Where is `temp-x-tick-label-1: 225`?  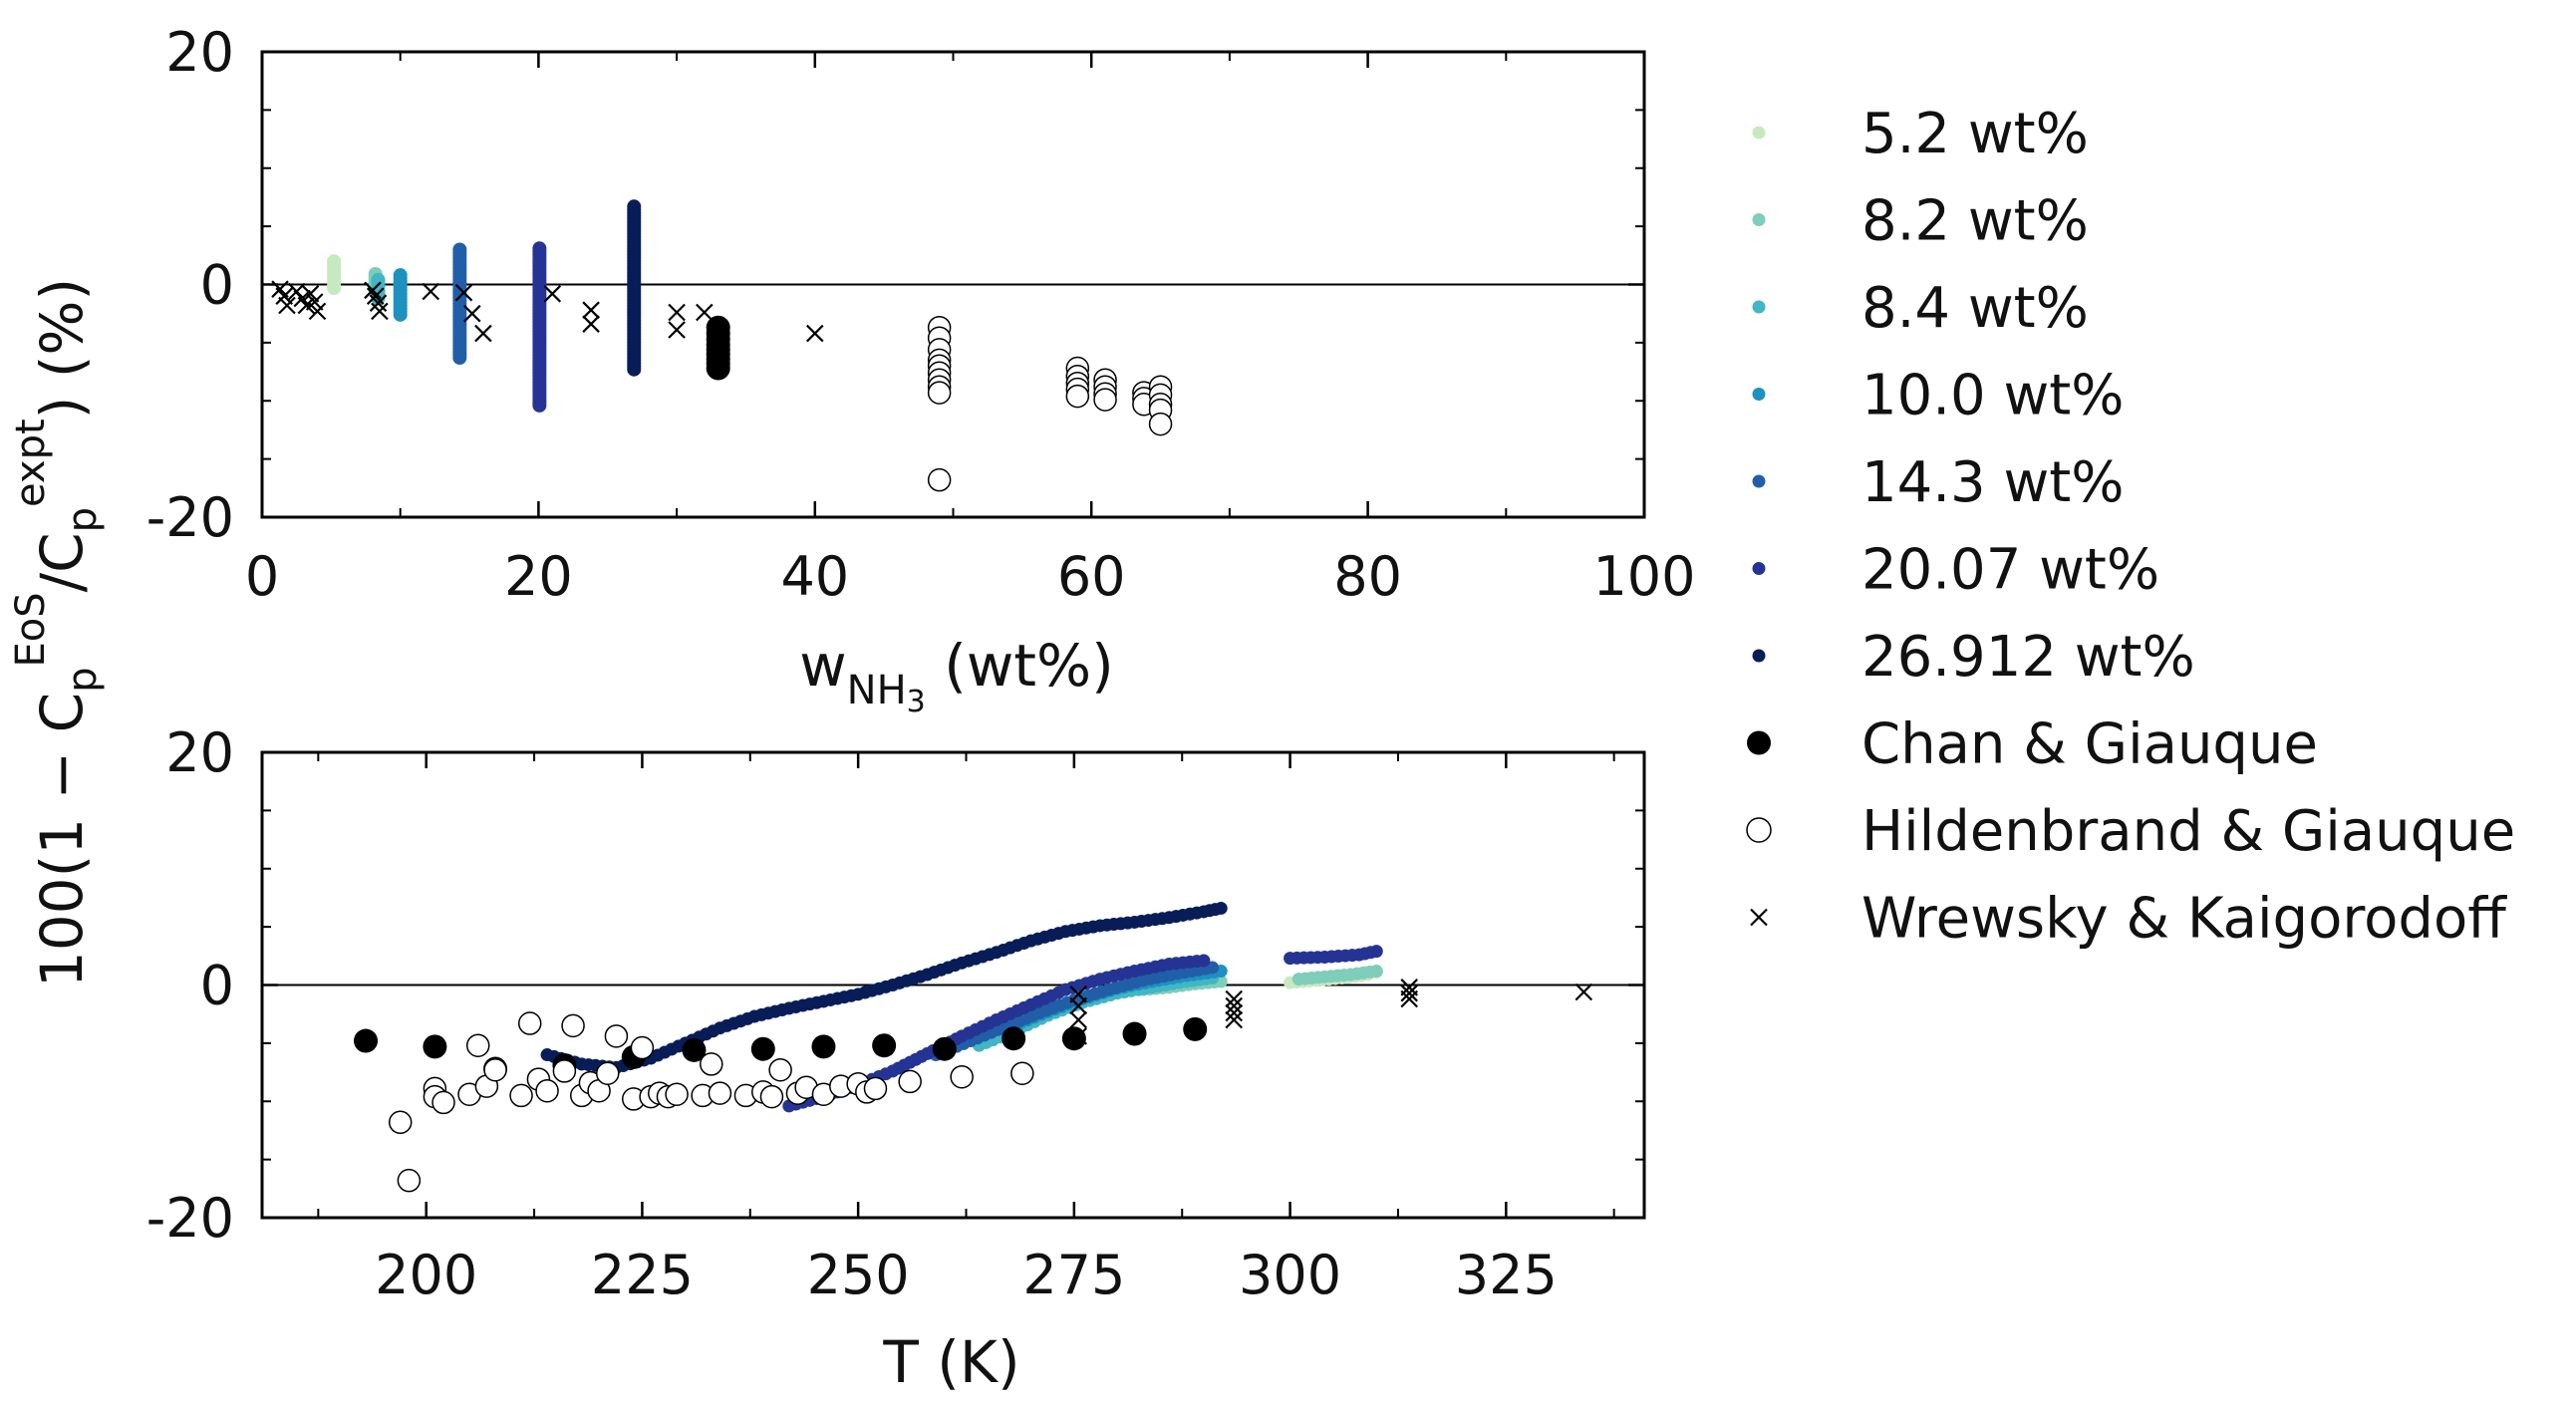
temp-x-tick-label-1: 225 is located at coordinates (642, 1275).